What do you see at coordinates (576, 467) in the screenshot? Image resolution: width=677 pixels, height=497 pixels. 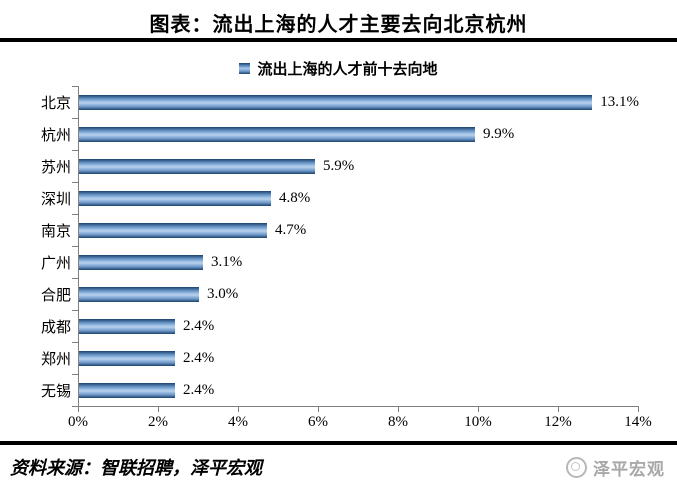 I see `zeping-logo-icon` at bounding box center [576, 467].